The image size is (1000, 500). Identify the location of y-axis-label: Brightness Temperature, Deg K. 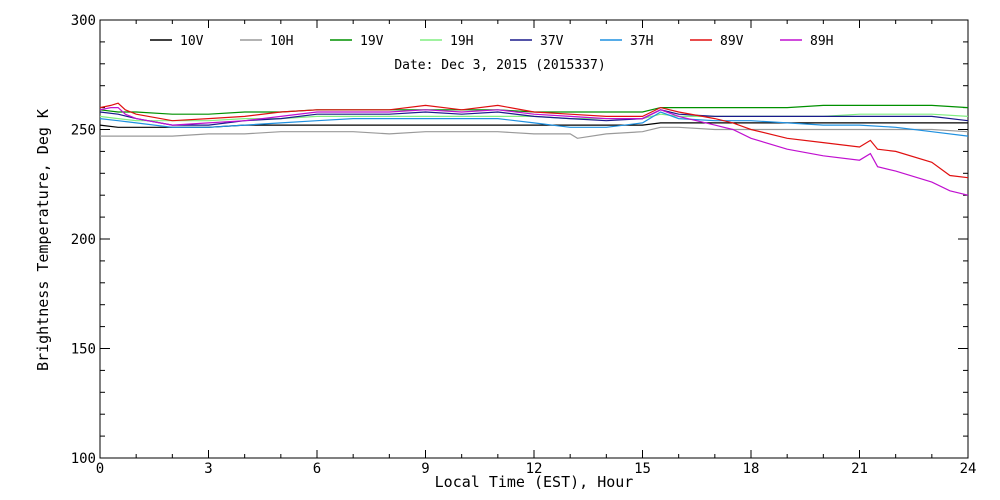
(43, 240).